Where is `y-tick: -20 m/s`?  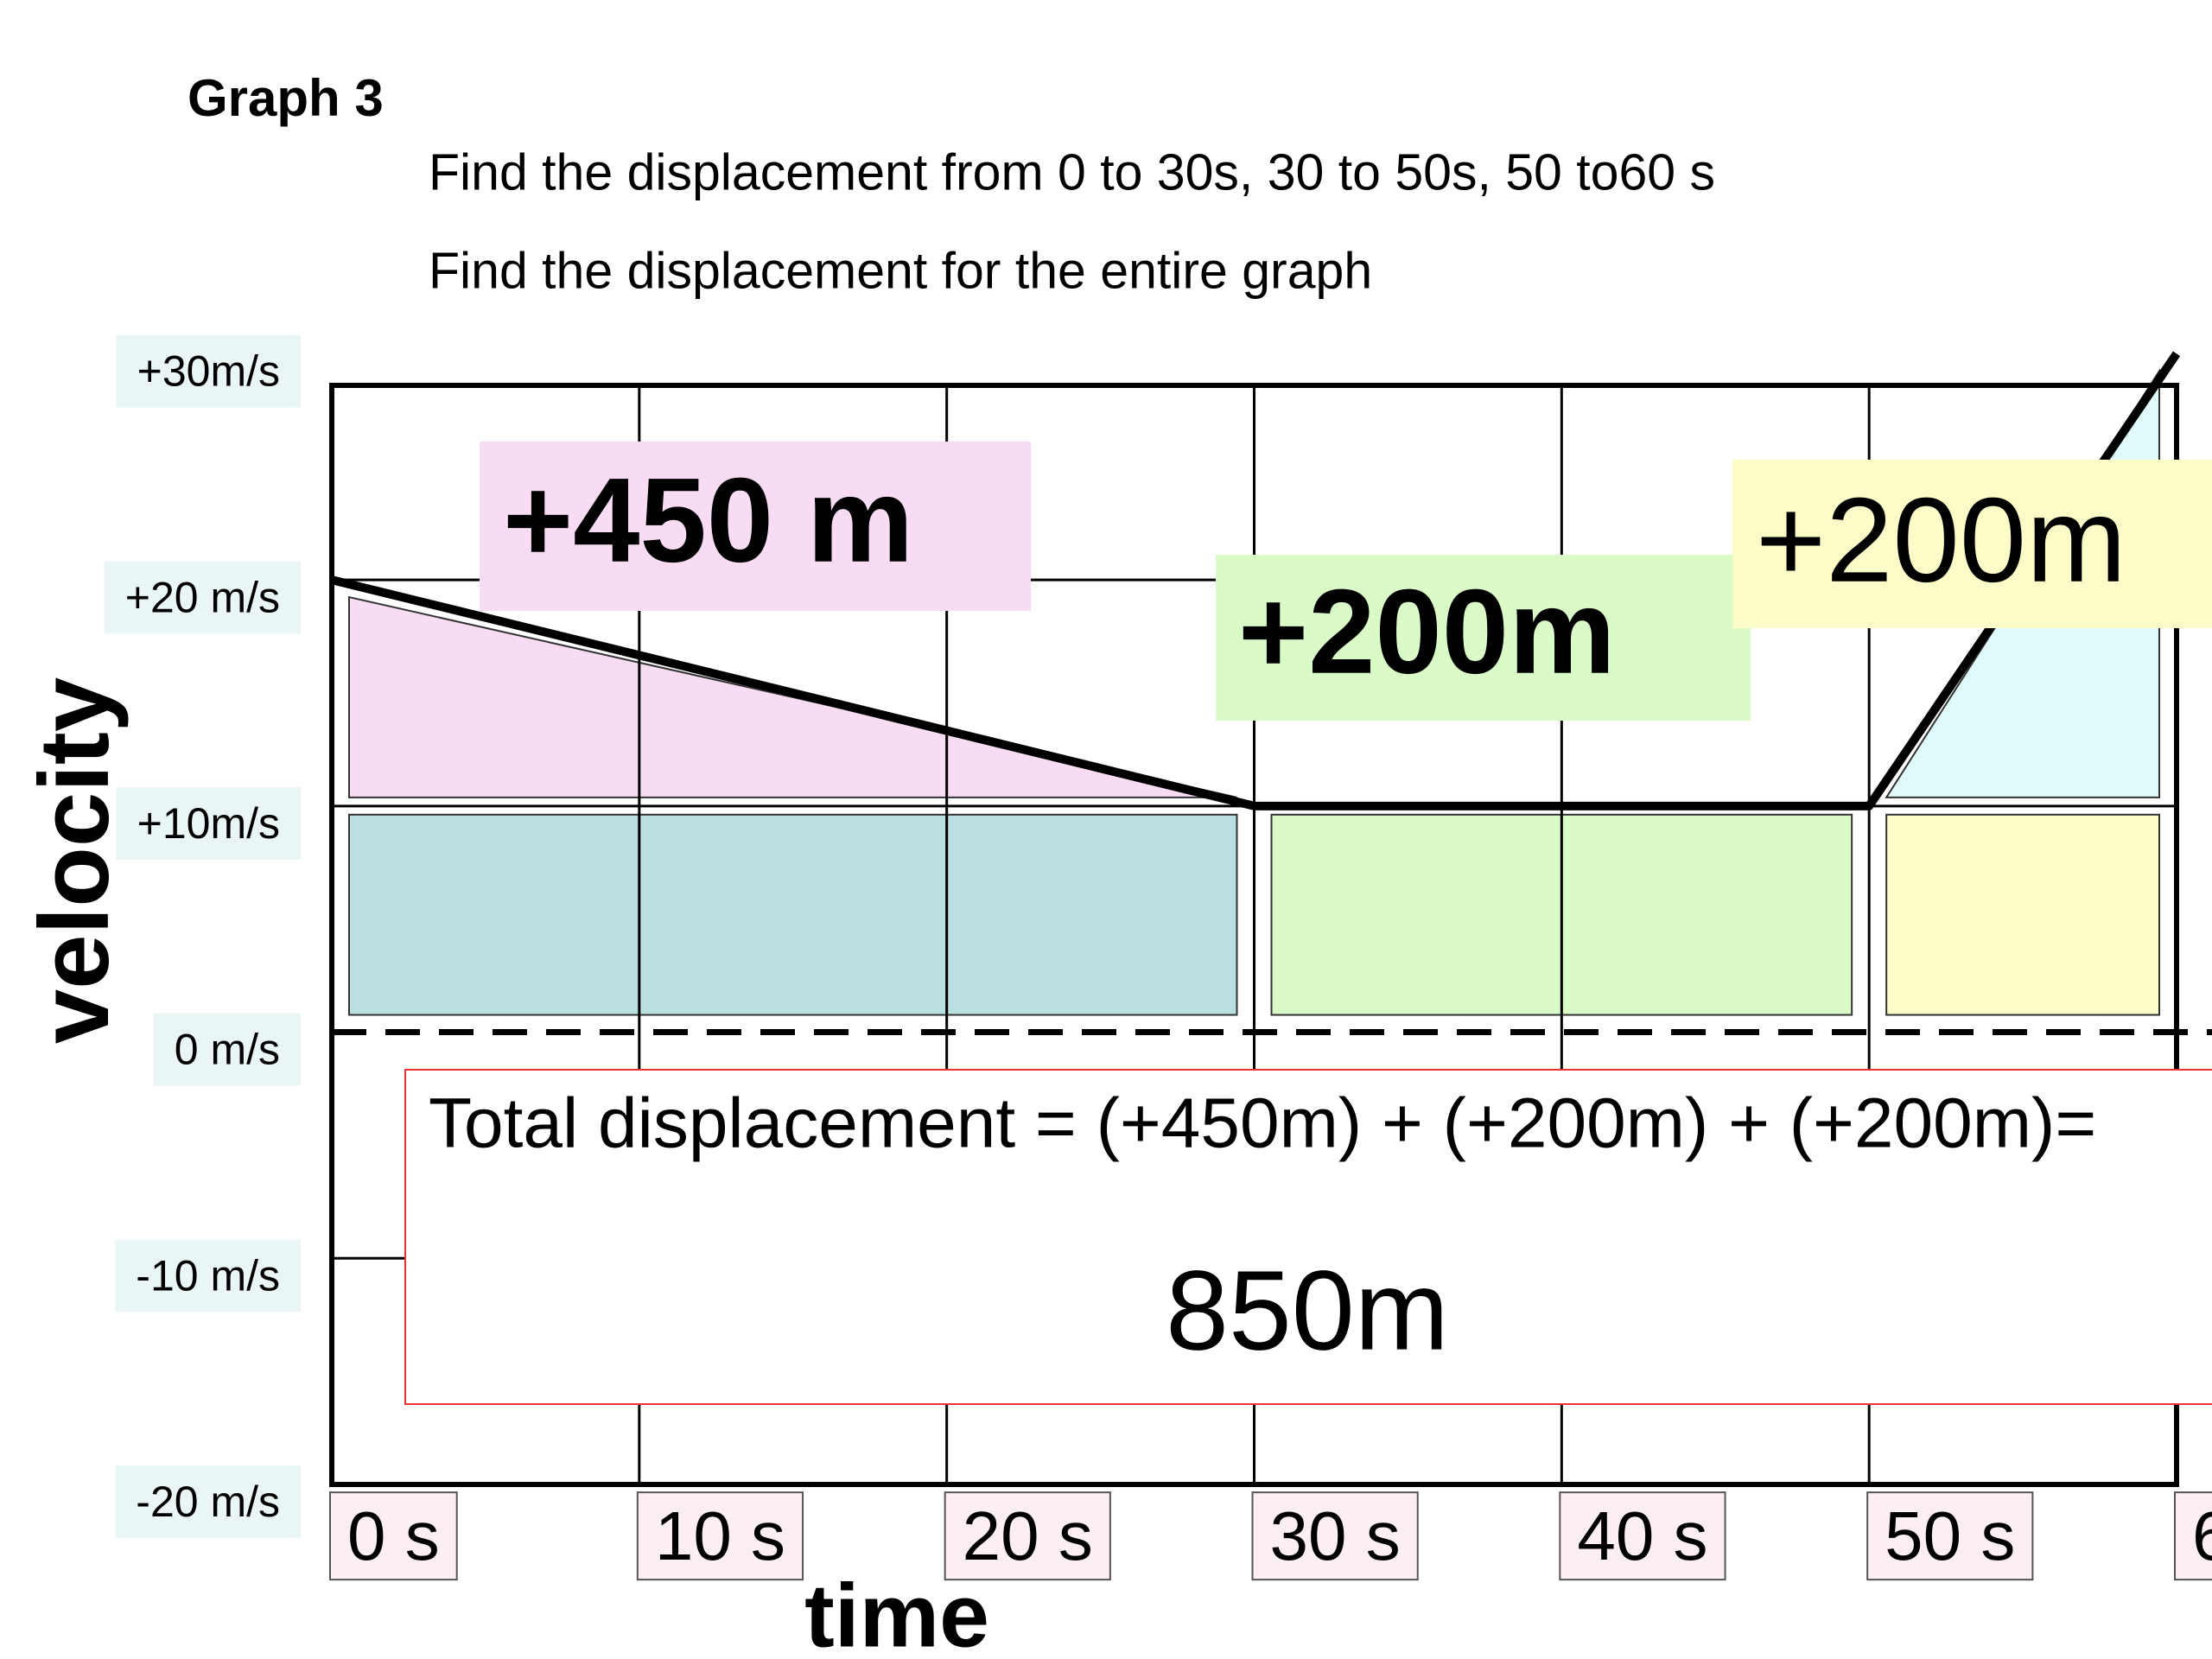
y-tick: -20 m/s is located at coordinates (208, 1502).